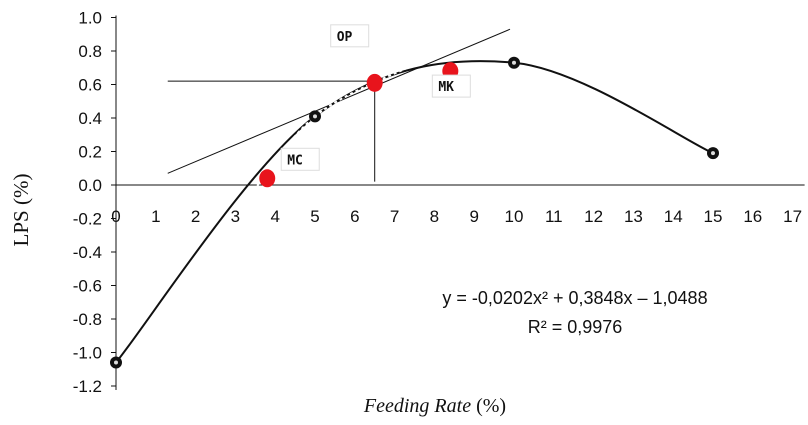  I want to click on x-tick-label: 4, so click(274, 216).